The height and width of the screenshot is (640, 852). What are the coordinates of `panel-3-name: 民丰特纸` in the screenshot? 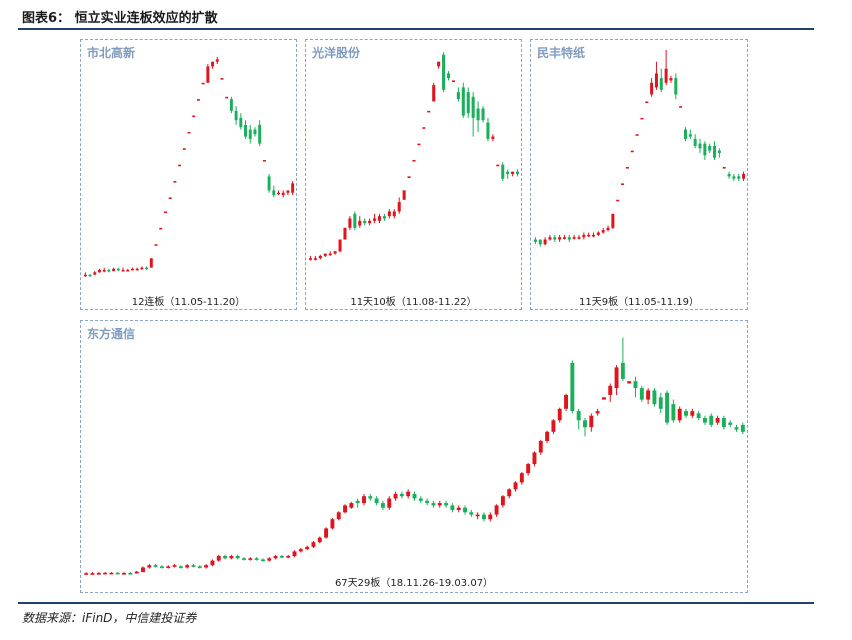 It's located at (561, 53).